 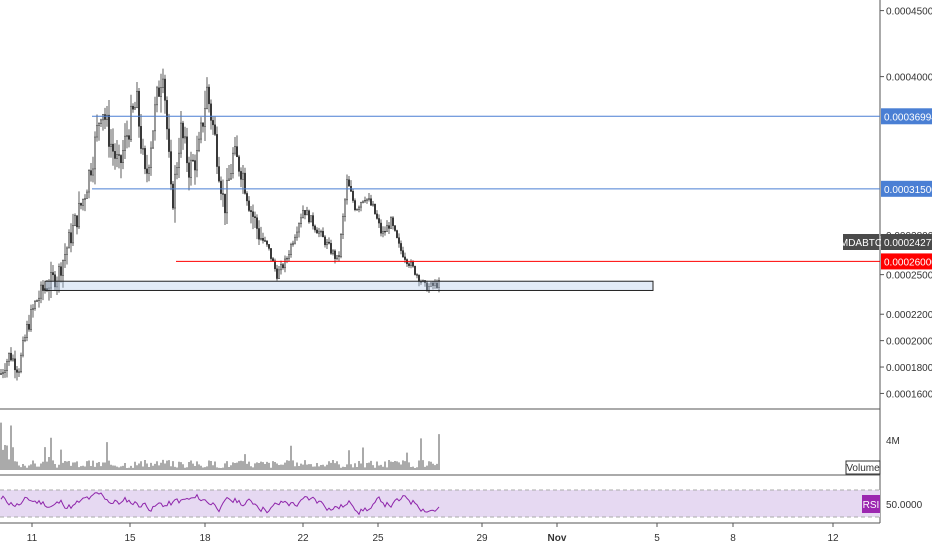 What do you see at coordinates (893, 441) in the screenshot?
I see `volume-axis-tick: 4M` at bounding box center [893, 441].